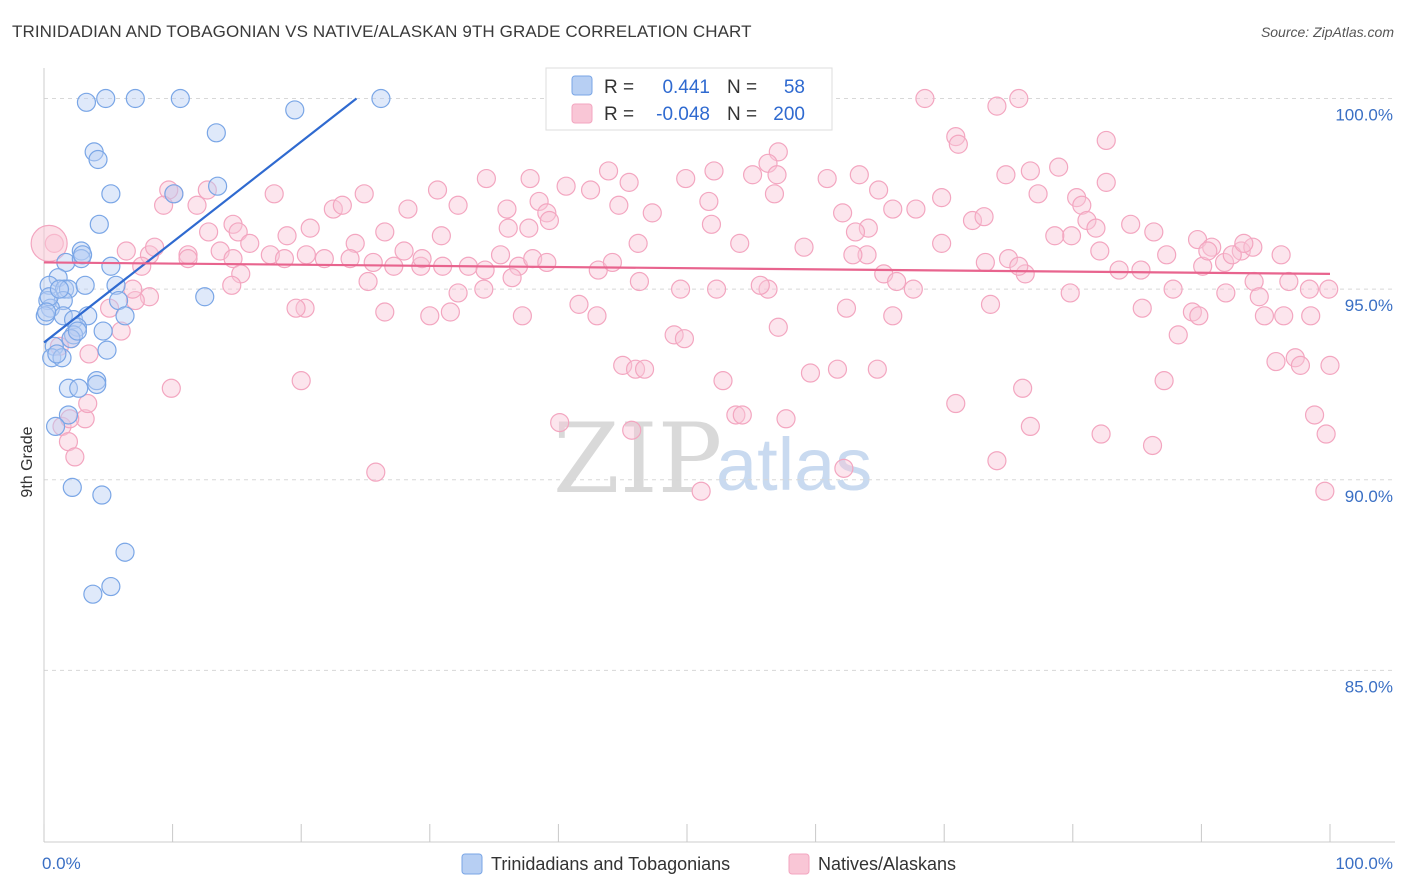 This screenshot has height=892, width=1406. I want to click on legend-n-value-1: 58, so click(794, 87).